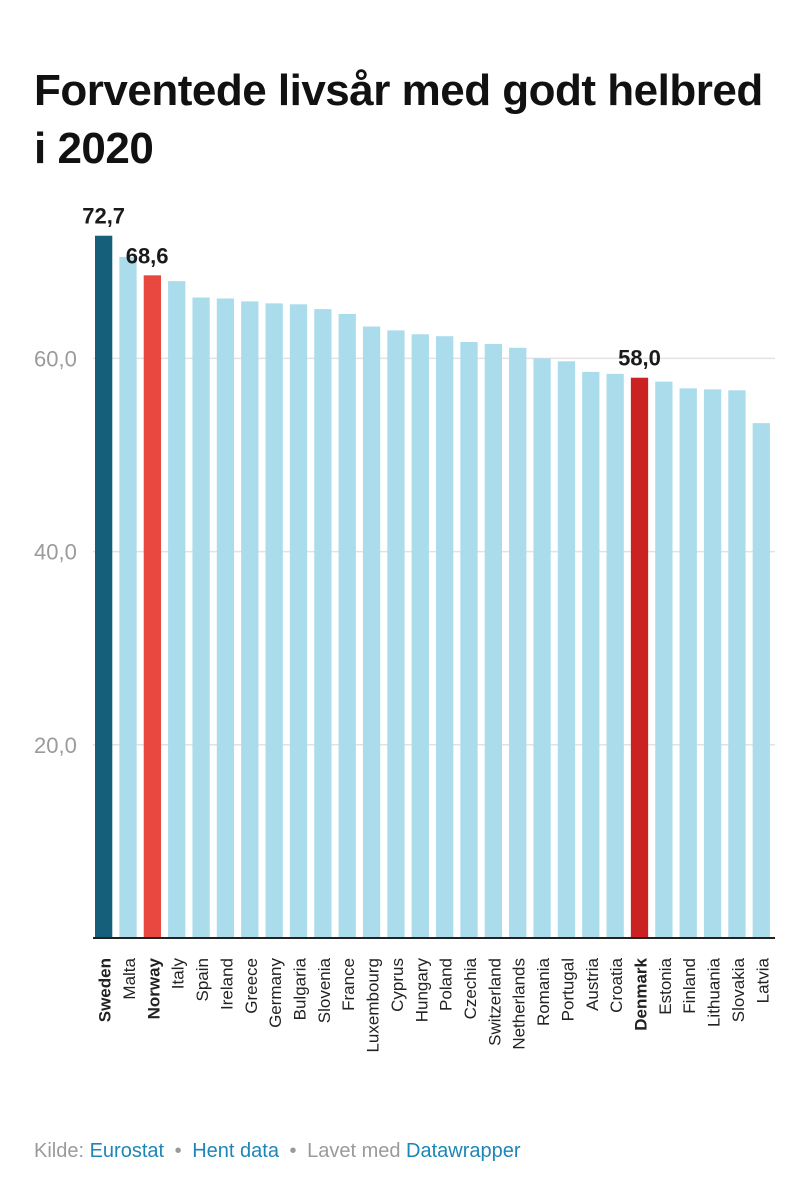 This screenshot has height=1200, width=806. I want to click on bar-romania, so click(542, 648).